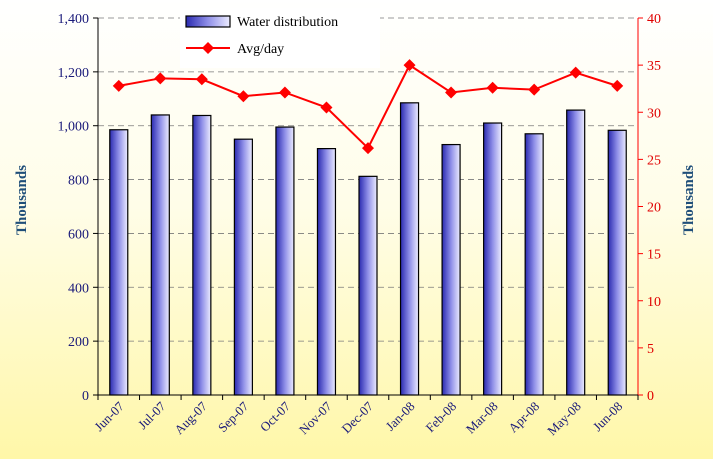  What do you see at coordinates (74, 19) in the screenshot?
I see `left-tick-label: 1,400` at bounding box center [74, 19].